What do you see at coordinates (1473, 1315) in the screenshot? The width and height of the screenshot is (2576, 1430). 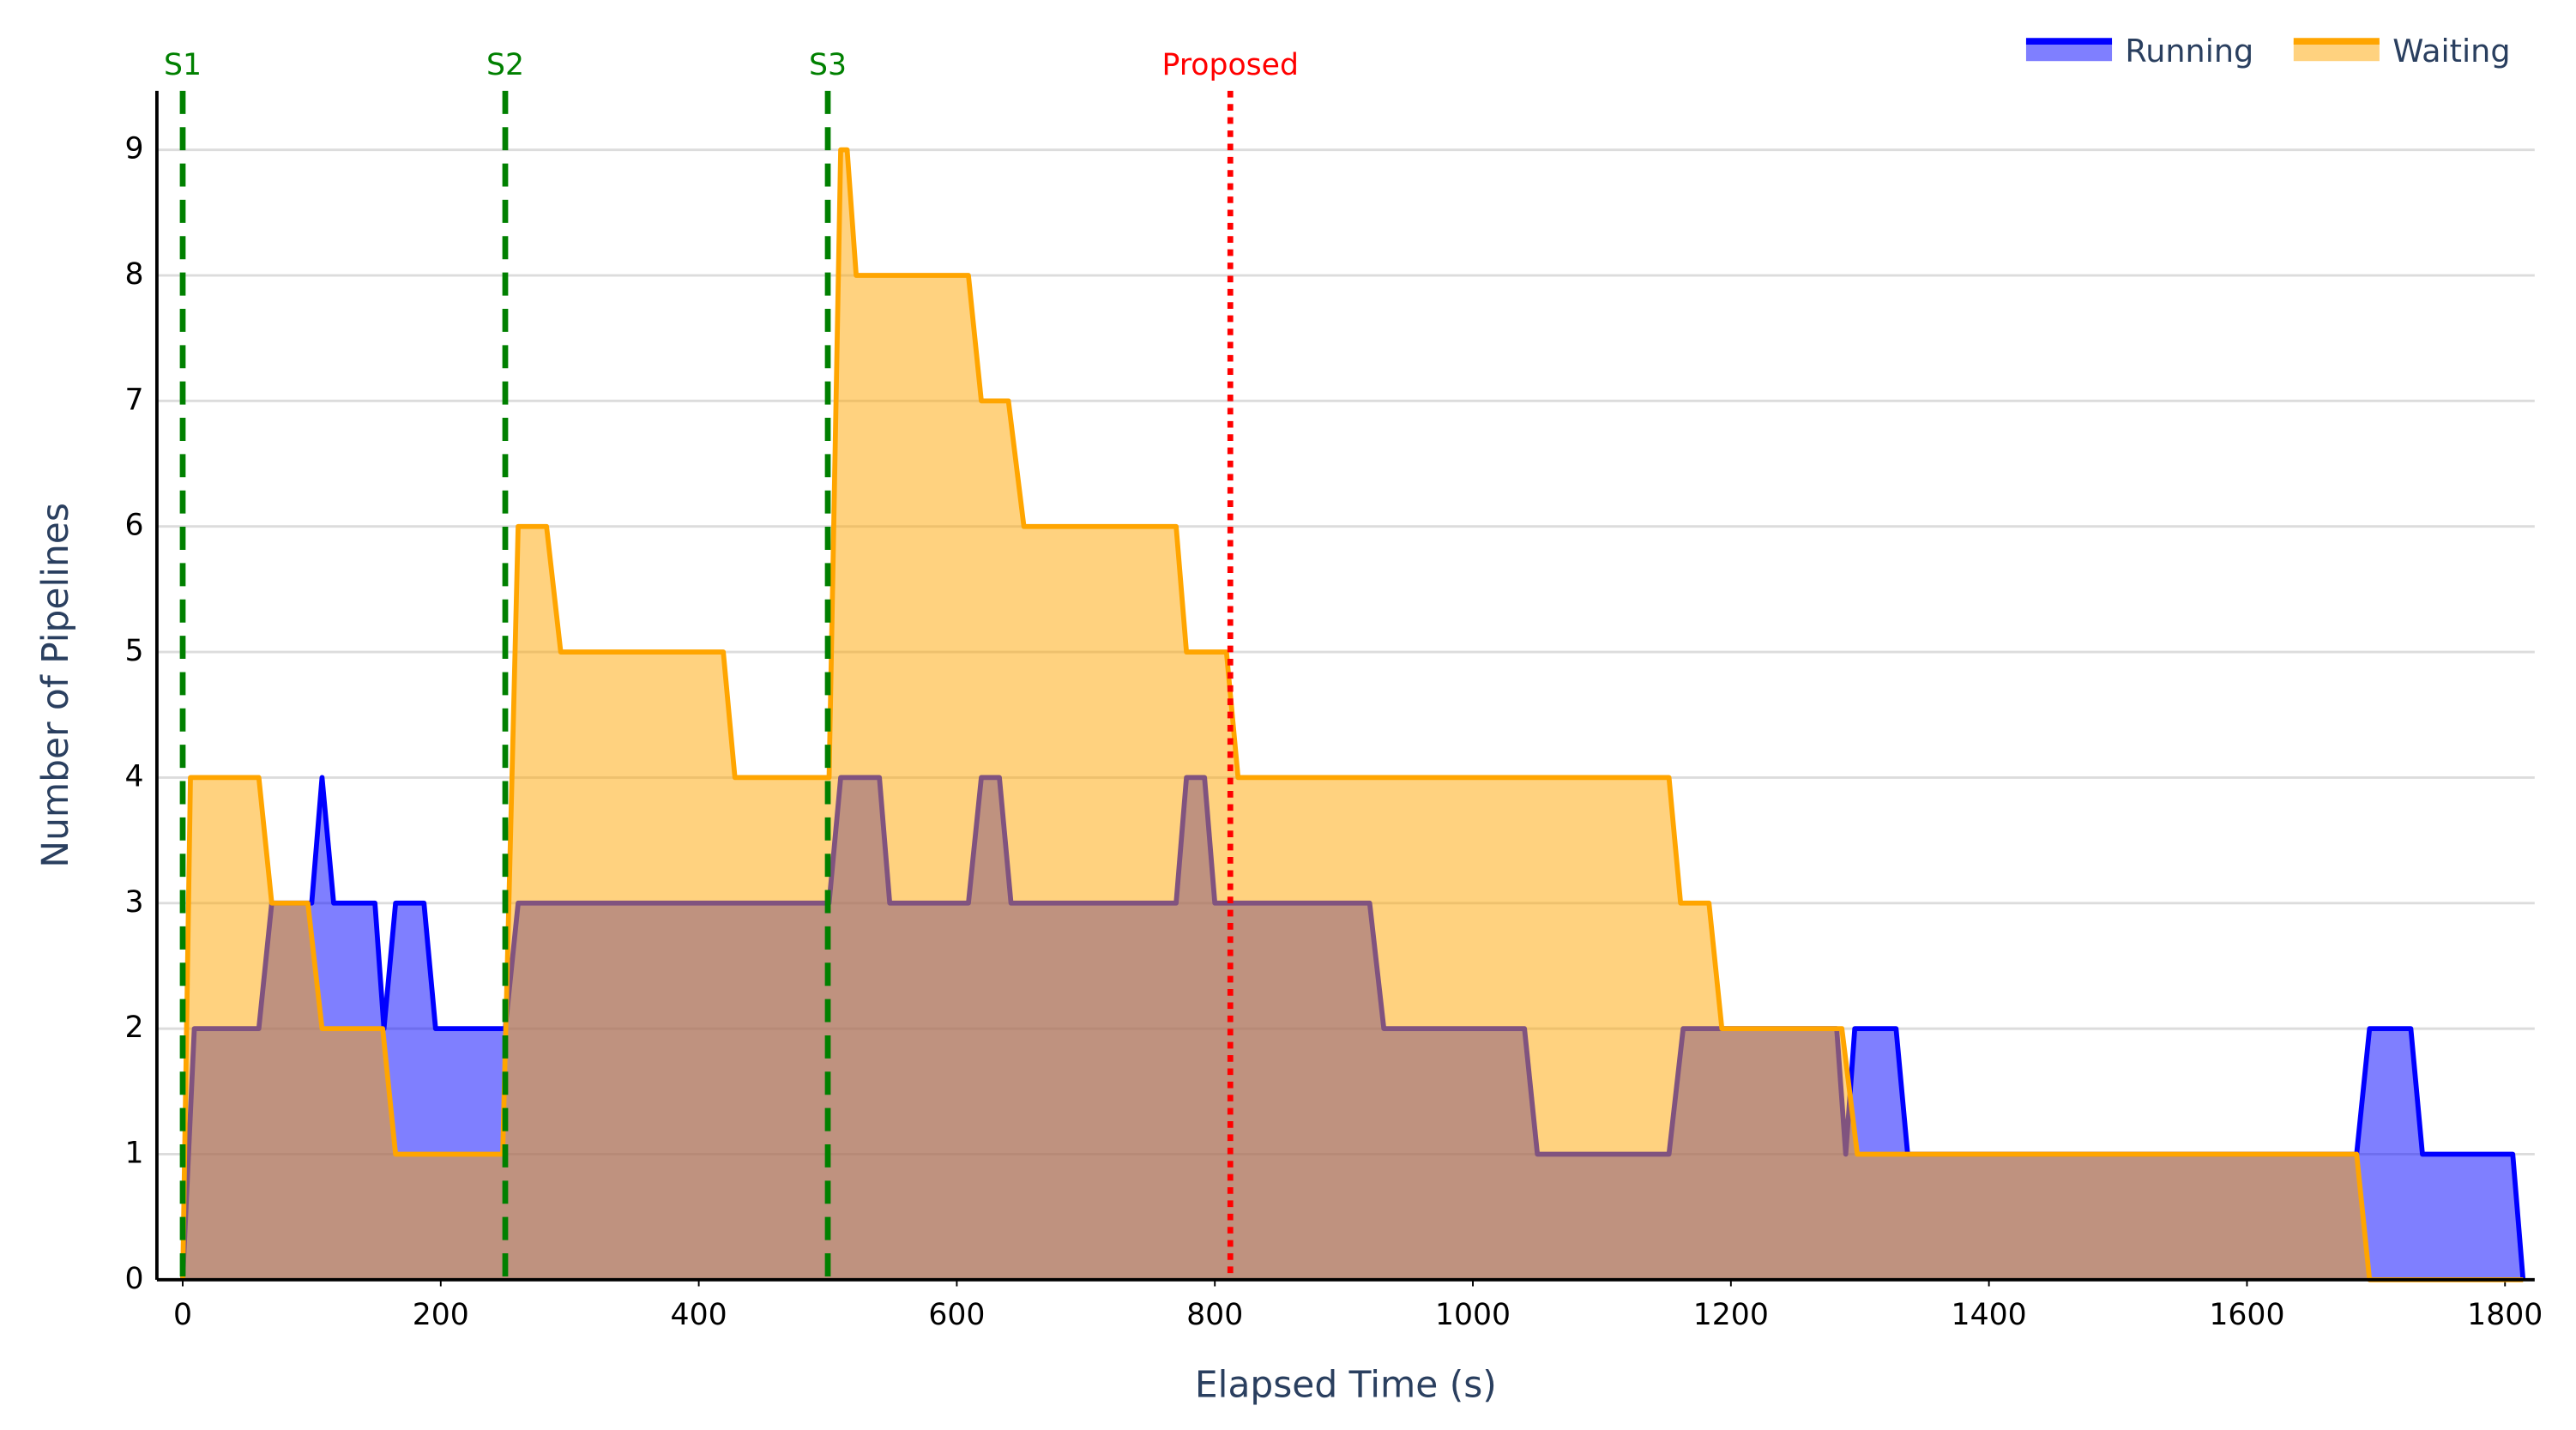 I see `x-tick-label: 1000` at bounding box center [1473, 1315].